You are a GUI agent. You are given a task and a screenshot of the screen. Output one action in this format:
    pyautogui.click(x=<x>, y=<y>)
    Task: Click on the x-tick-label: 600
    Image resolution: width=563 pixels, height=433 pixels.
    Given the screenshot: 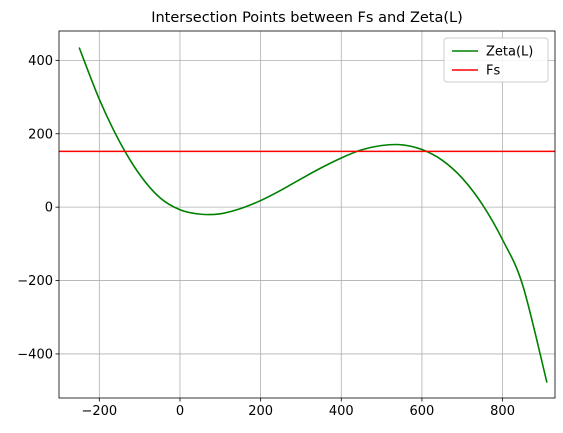 What is the action you would take?
    pyautogui.click(x=422, y=411)
    